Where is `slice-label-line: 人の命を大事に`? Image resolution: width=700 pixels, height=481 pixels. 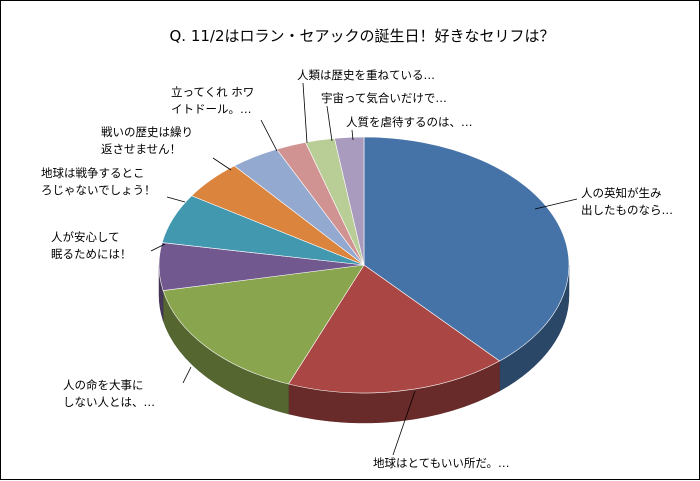 slice-label-line: 人の命を大事に is located at coordinates (103, 385).